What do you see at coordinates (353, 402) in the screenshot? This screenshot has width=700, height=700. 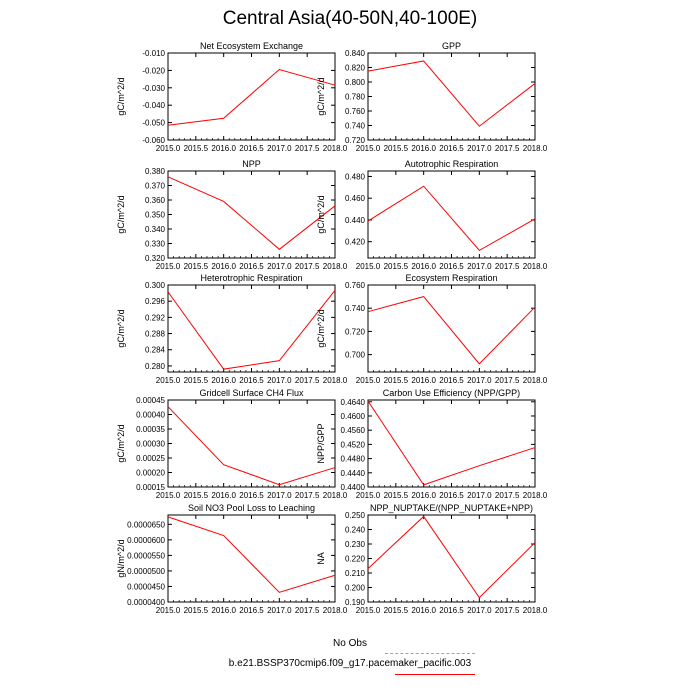 I see `panel-8-ytick-label: 0.4640` at bounding box center [353, 402].